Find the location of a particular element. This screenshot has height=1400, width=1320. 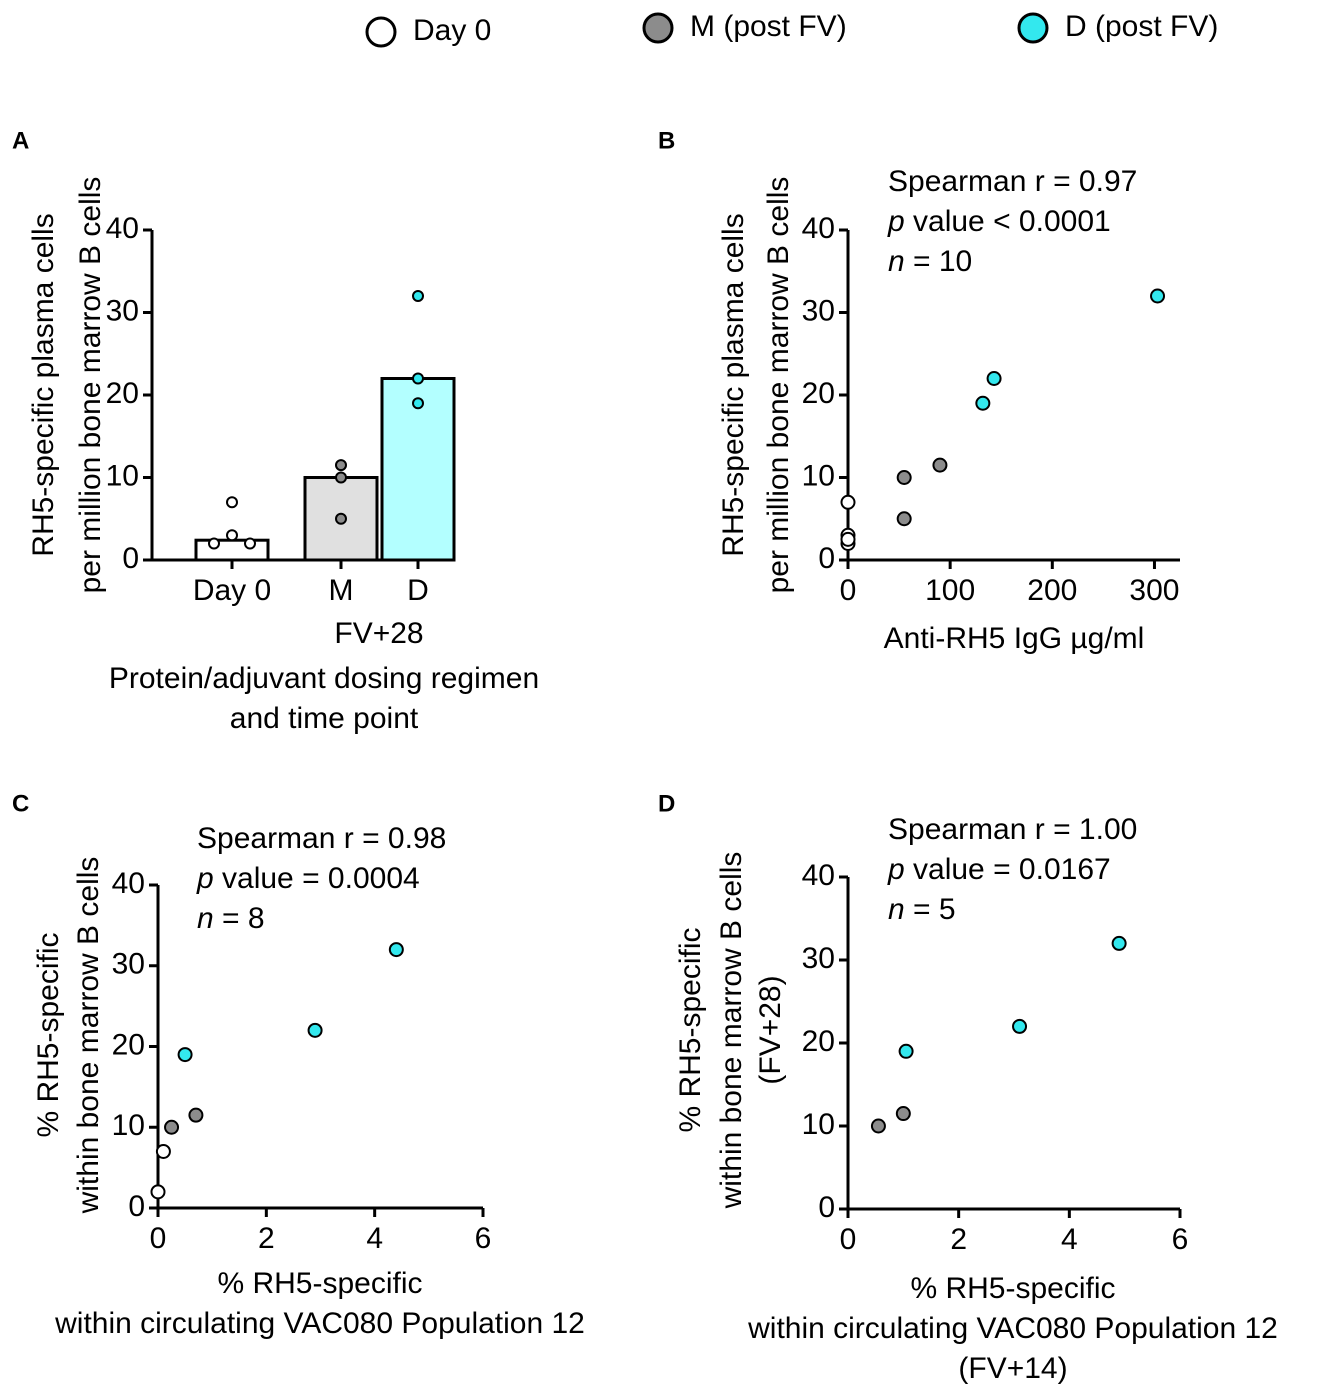

annotation: Spearman r = 1.00 is located at coordinates (1012, 829).